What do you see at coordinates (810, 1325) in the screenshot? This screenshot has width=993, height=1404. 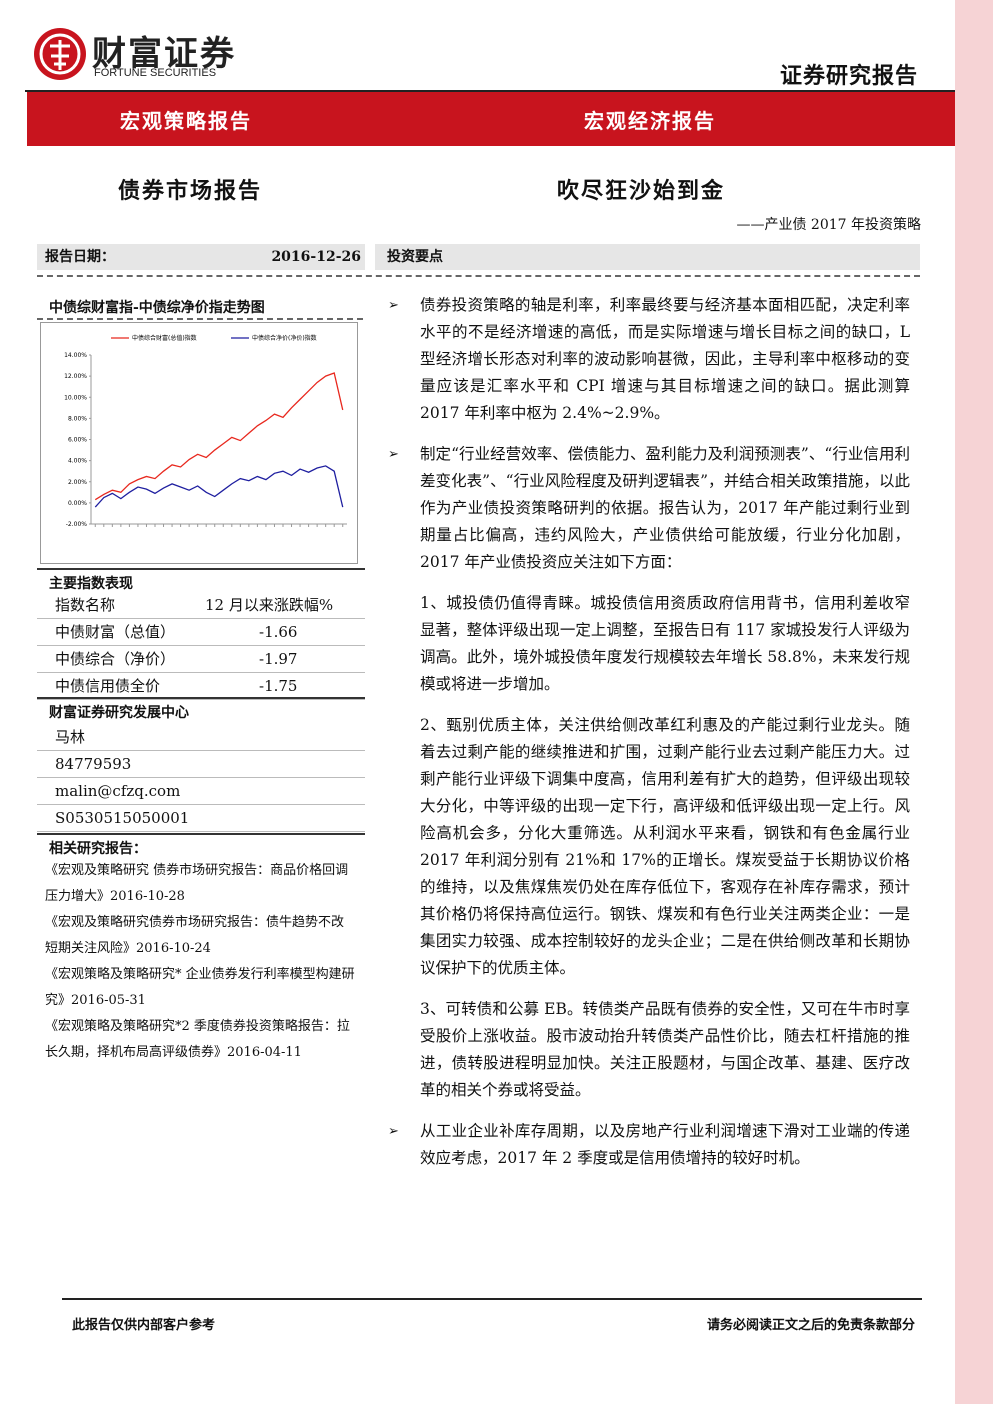 I see `footer-right: 请务必阅读正文之后的免责条款部分` at bounding box center [810, 1325].